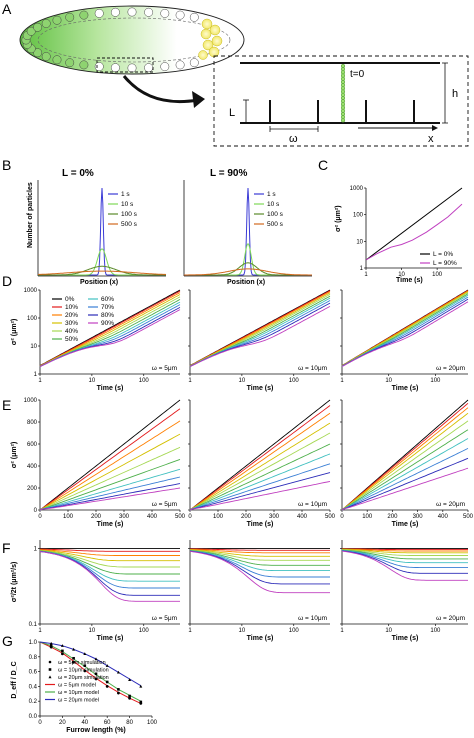 This screenshot has width=474, height=738. I want to click on omega-label: ω, so click(293, 139).